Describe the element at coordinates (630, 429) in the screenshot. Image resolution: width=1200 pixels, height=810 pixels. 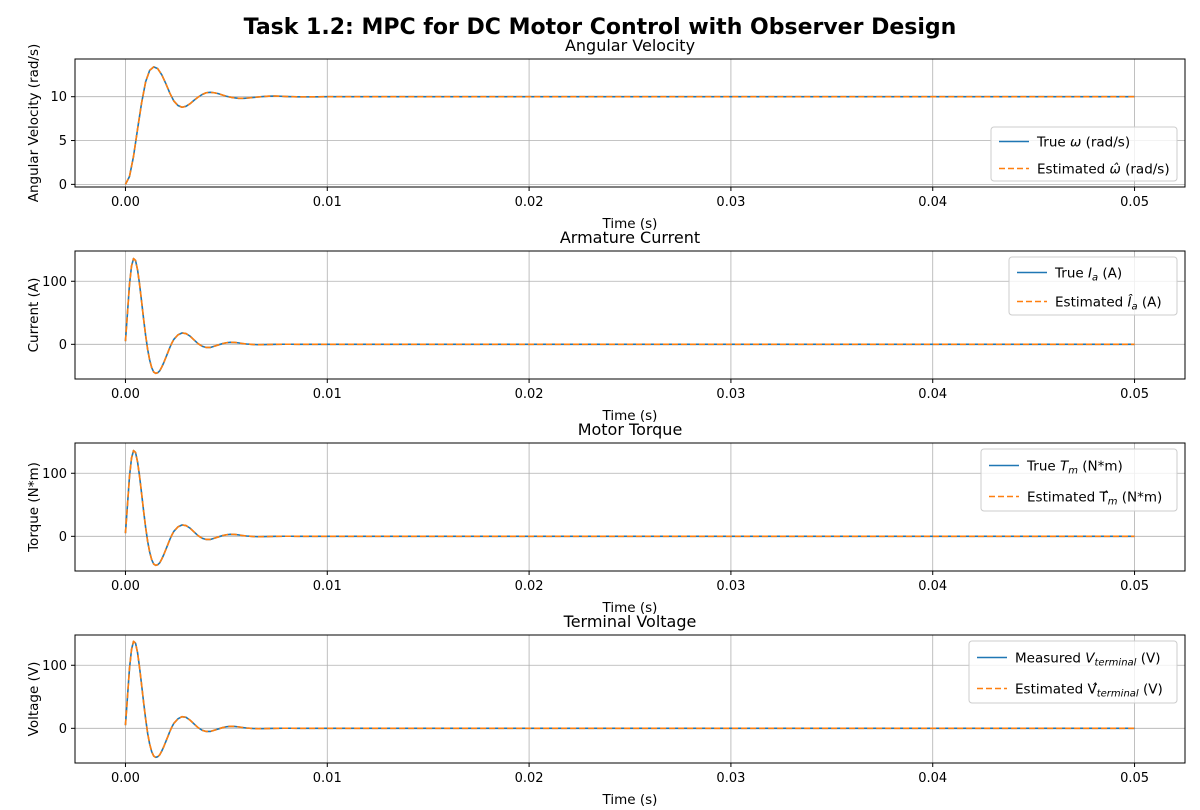
I see `panel-title: Motor Torque` at that location.